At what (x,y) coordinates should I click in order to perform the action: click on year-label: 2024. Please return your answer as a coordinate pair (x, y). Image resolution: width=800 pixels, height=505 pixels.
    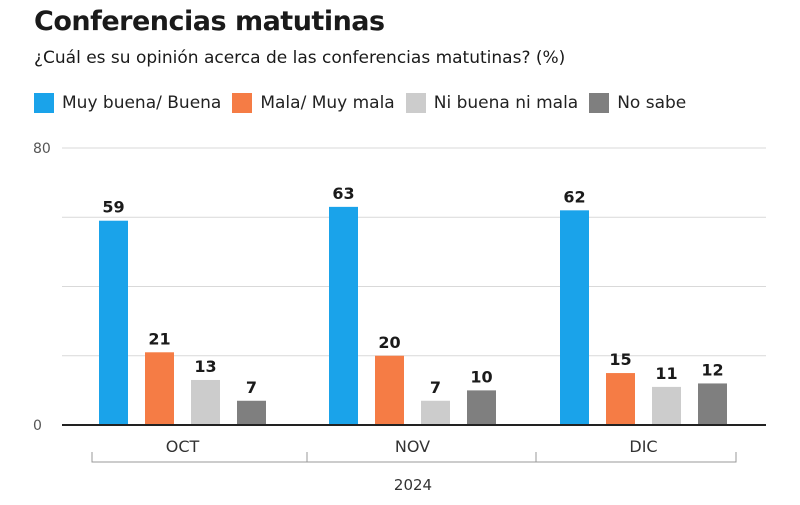
    Looking at the image, I should click on (413, 485).